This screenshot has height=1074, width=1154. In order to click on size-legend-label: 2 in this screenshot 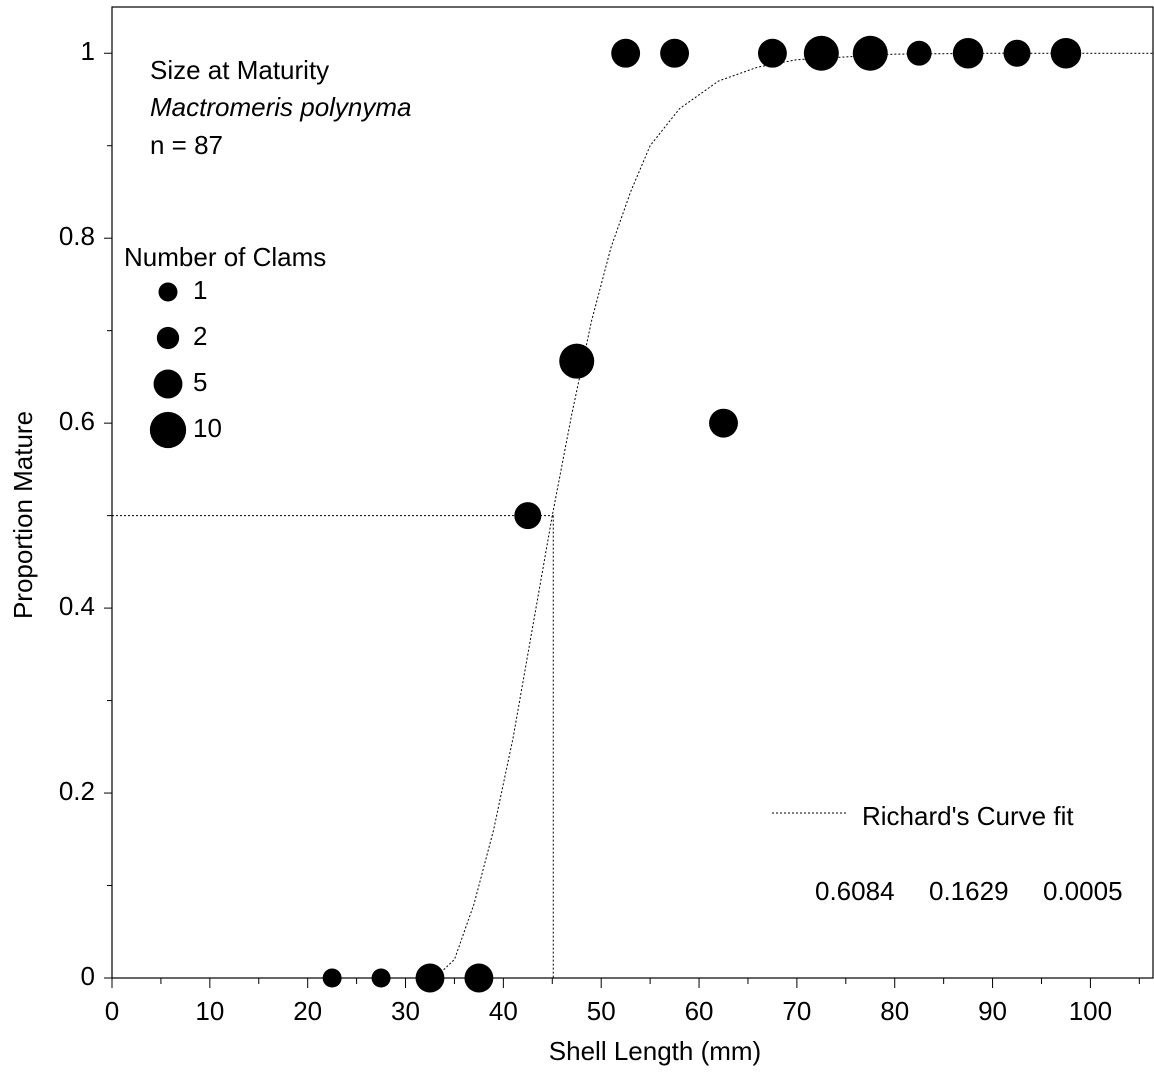, I will do `click(200, 336)`.